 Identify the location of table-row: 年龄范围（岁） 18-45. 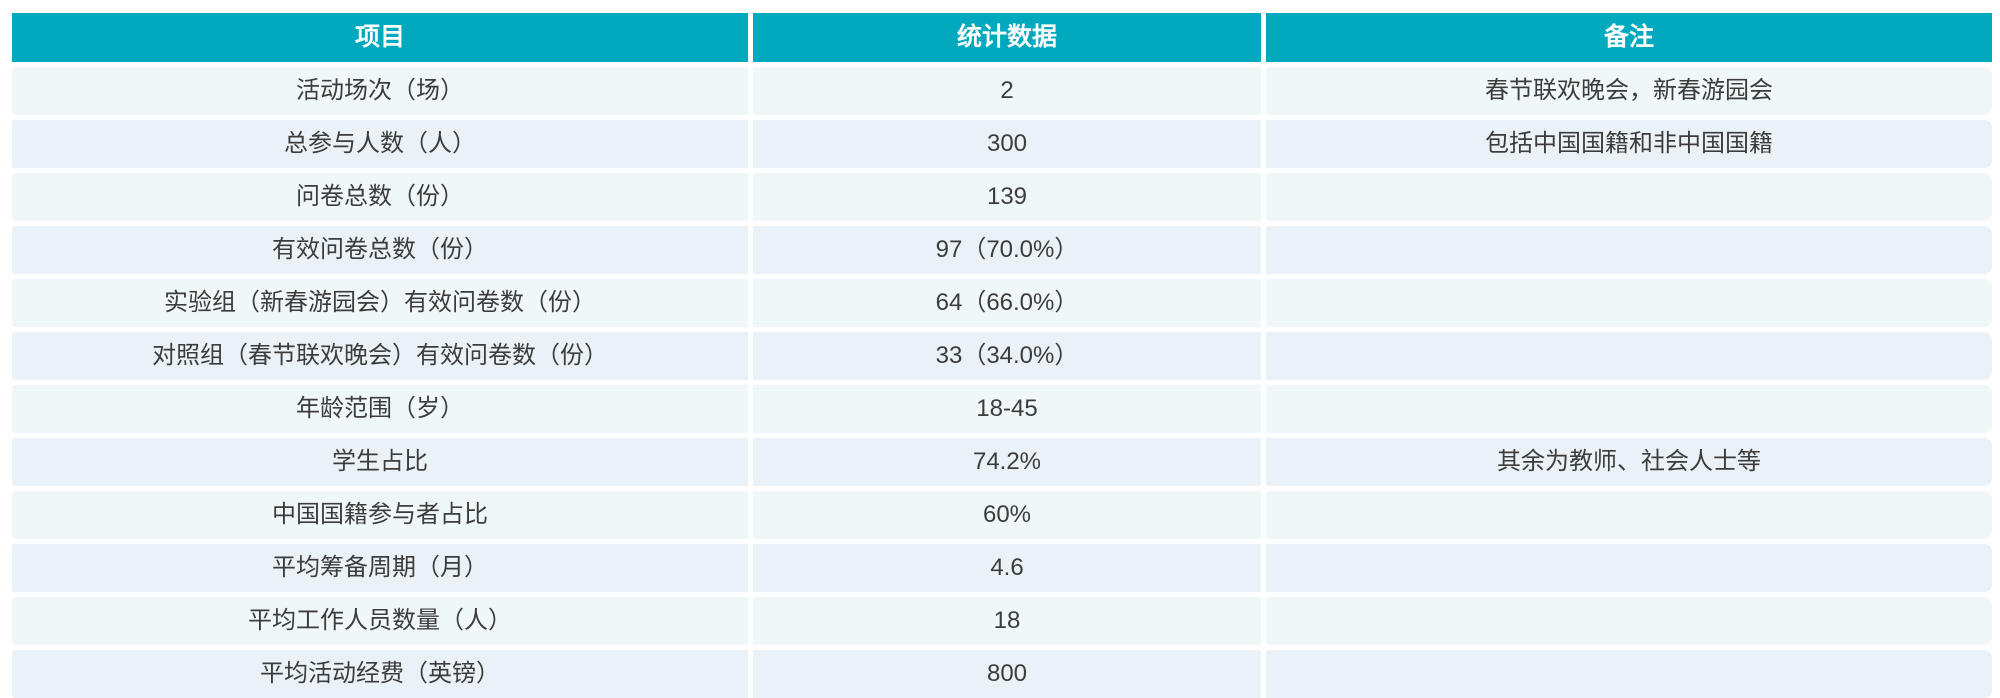
(1002, 409).